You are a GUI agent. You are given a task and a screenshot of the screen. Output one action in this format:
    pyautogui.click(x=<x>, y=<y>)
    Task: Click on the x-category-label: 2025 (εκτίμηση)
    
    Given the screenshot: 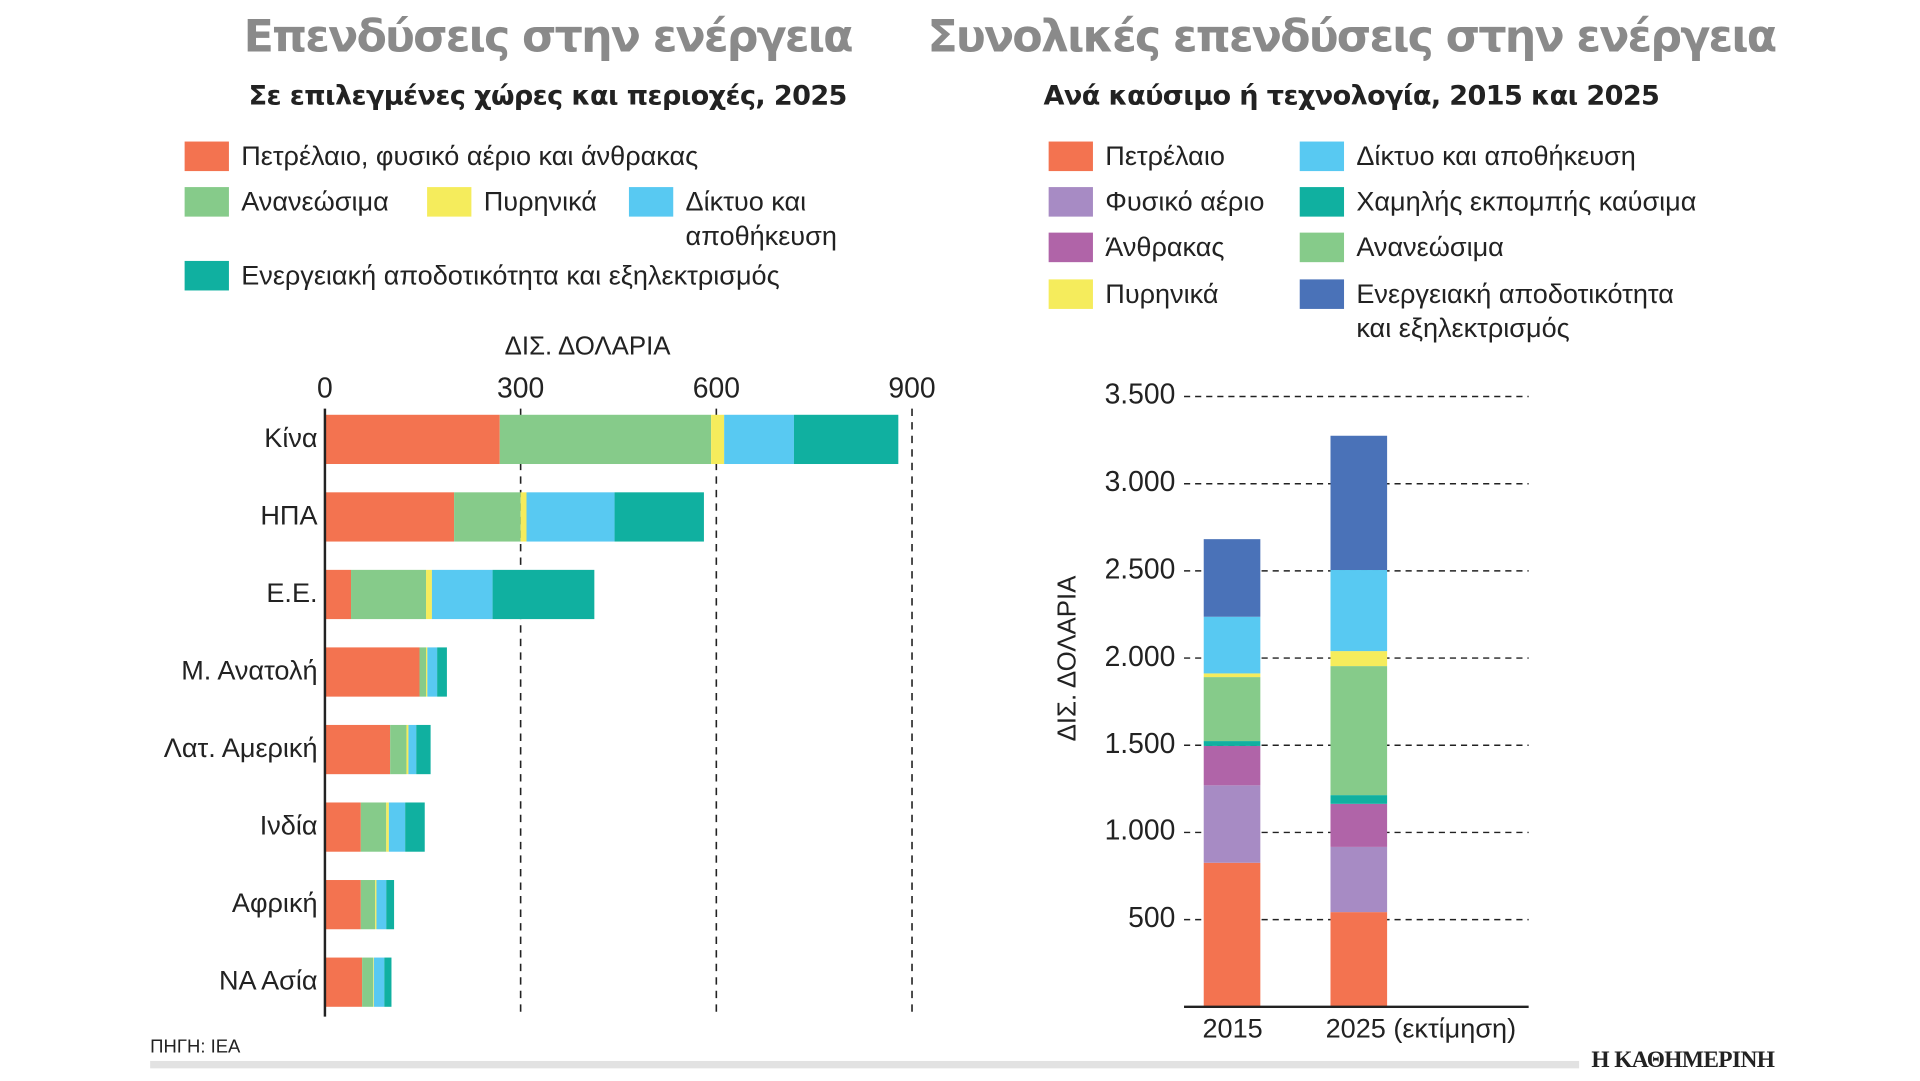 What is the action you would take?
    pyautogui.click(x=1421, y=1028)
    